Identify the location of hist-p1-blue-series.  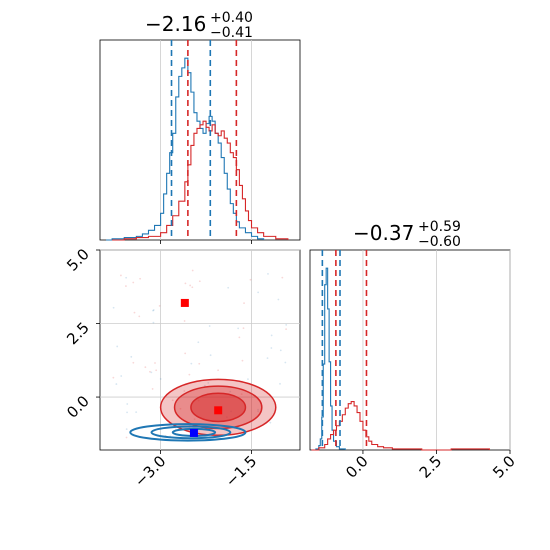
(185, 149).